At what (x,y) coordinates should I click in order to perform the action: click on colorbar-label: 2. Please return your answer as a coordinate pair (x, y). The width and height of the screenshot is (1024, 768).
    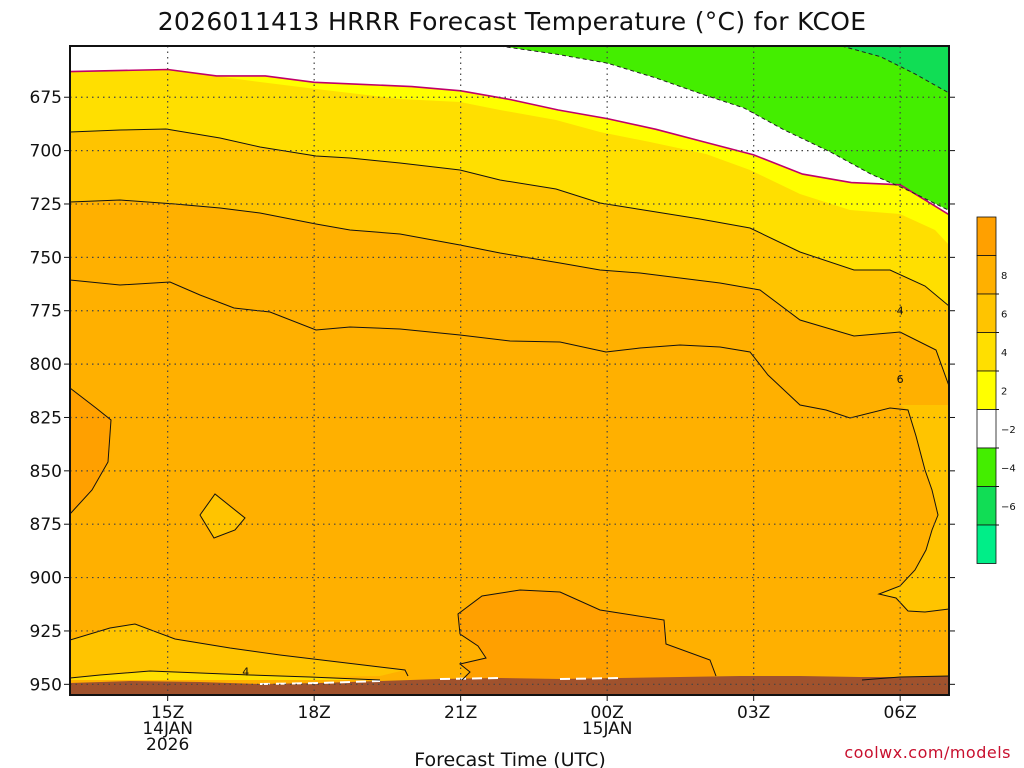
    Looking at the image, I should click on (1004, 391).